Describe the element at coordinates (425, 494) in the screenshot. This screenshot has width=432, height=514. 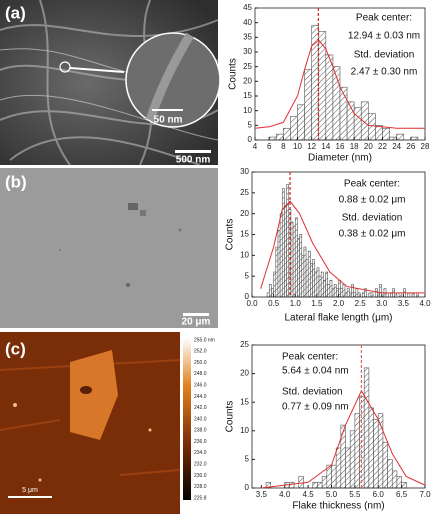
I see `x-tick-label: 7.0` at that location.